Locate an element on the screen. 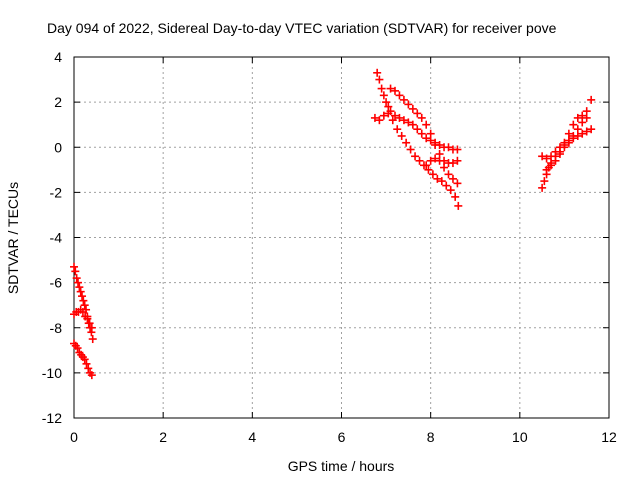  y-tick-label: -8 is located at coordinates (56, 328).